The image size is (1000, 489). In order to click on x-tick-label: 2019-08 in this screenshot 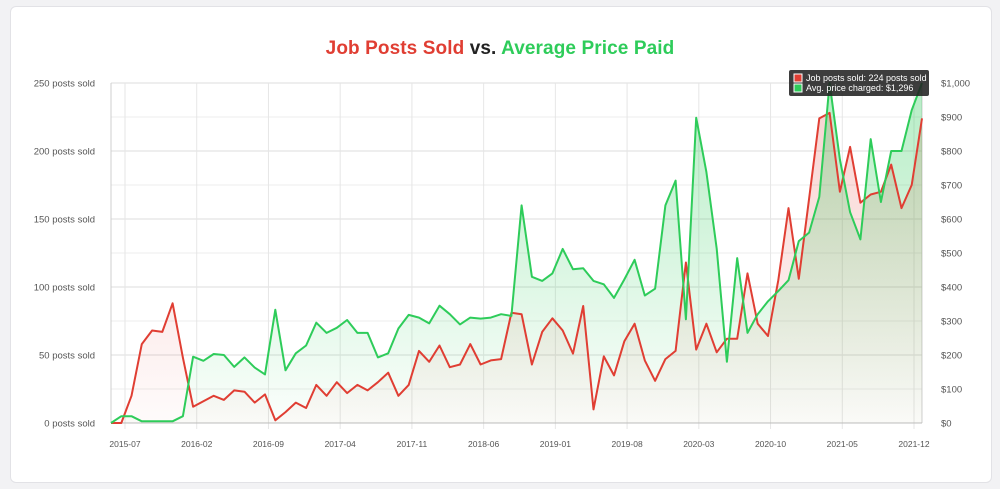, I will do `click(626, 444)`.